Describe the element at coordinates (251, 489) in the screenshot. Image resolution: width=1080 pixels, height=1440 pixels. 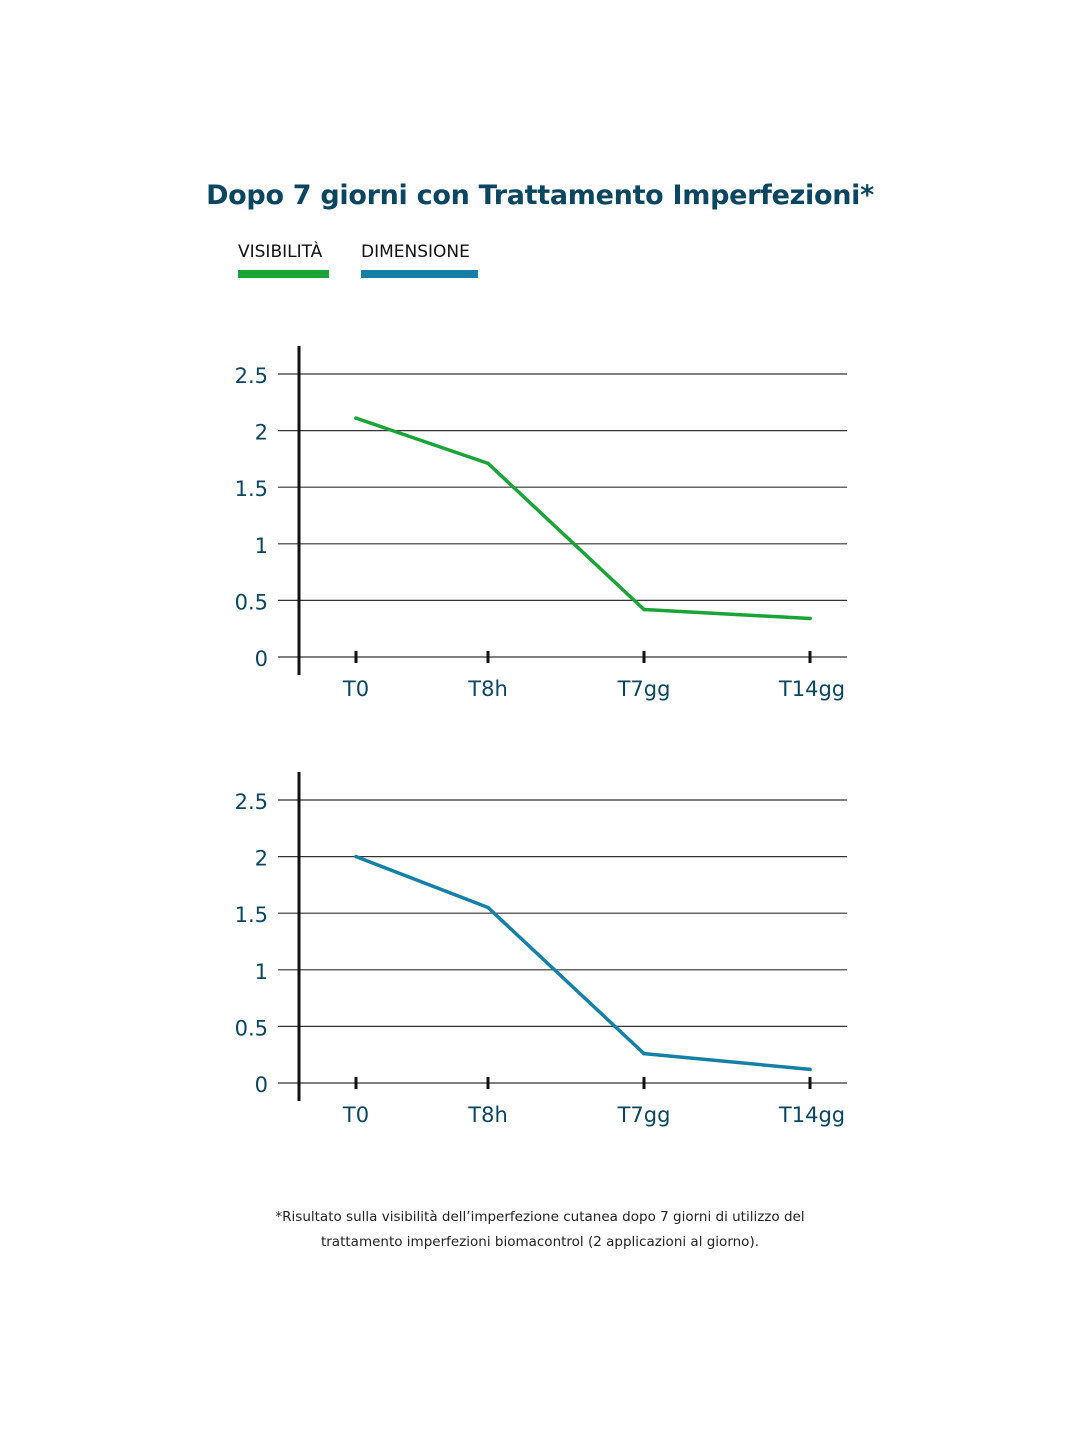
I see `visibility-y-tick-label: 1.5` at that location.